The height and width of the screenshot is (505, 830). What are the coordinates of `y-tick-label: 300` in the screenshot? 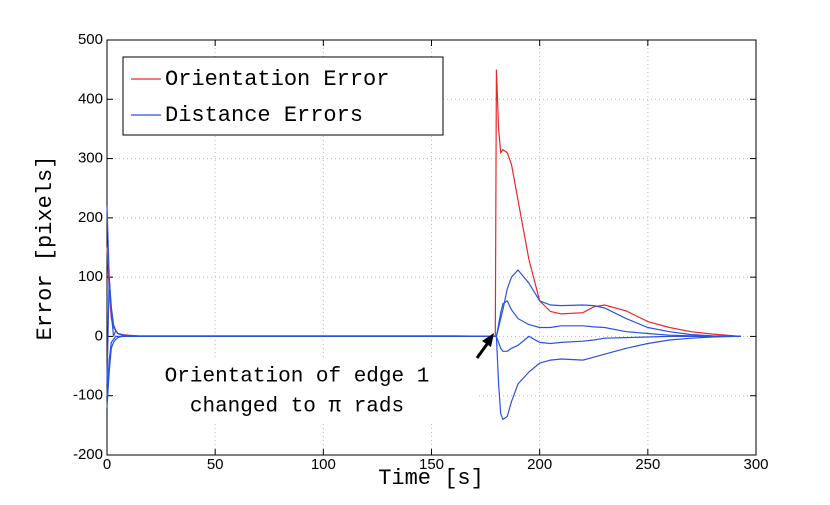 It's located at (90, 158).